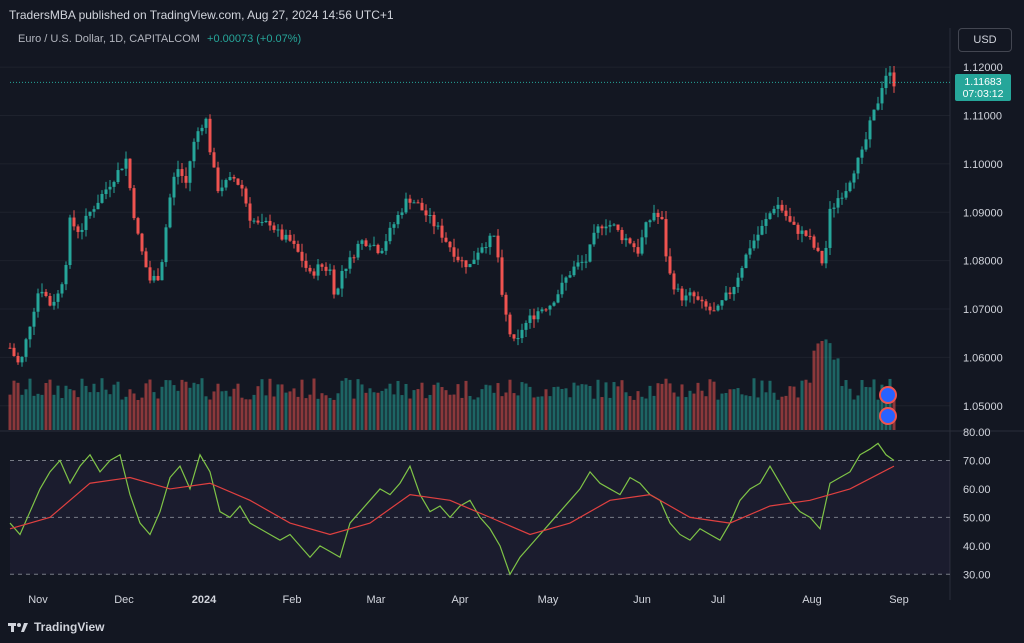 The width and height of the screenshot is (1024, 643). Describe the element at coordinates (985, 40) in the screenshot. I see `currency-button: USD` at that location.